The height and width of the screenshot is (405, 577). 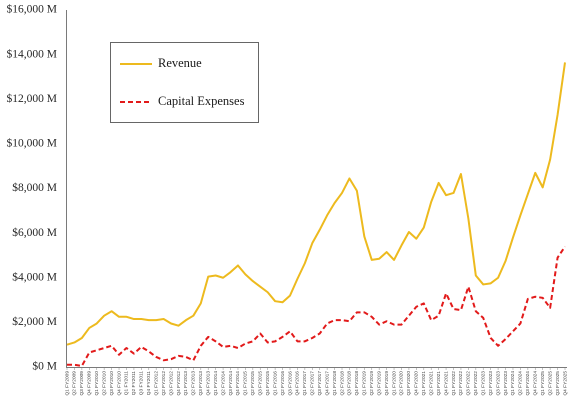 What do you see at coordinates (223, 383) in the screenshot?
I see `x-tick-label: Q2 FY2014` at bounding box center [223, 383].